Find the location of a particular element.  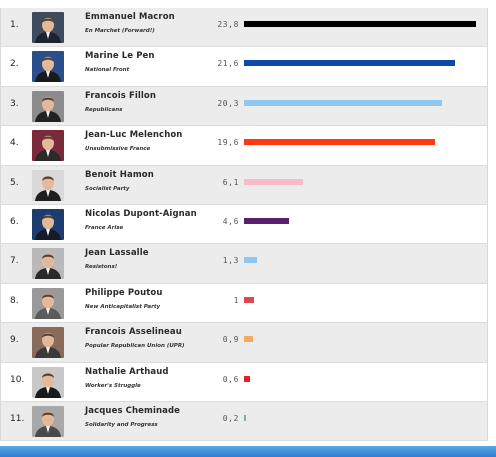

value-label: 6,1 is located at coordinates (230, 182).